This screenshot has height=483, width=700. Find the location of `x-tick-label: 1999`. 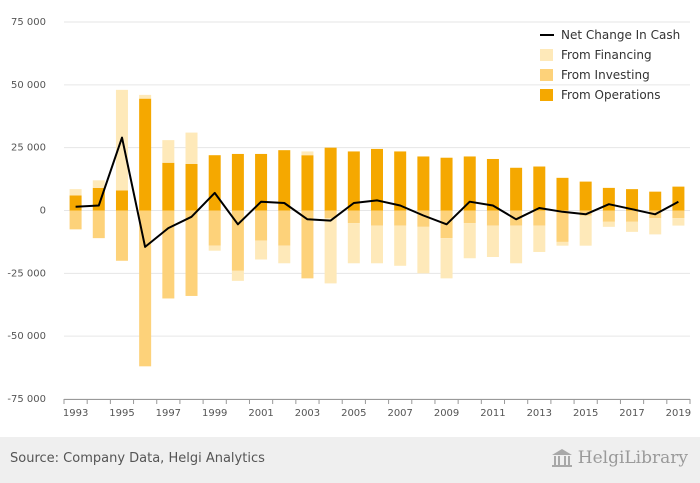

x-tick-label: 1999 is located at coordinates (214, 413).